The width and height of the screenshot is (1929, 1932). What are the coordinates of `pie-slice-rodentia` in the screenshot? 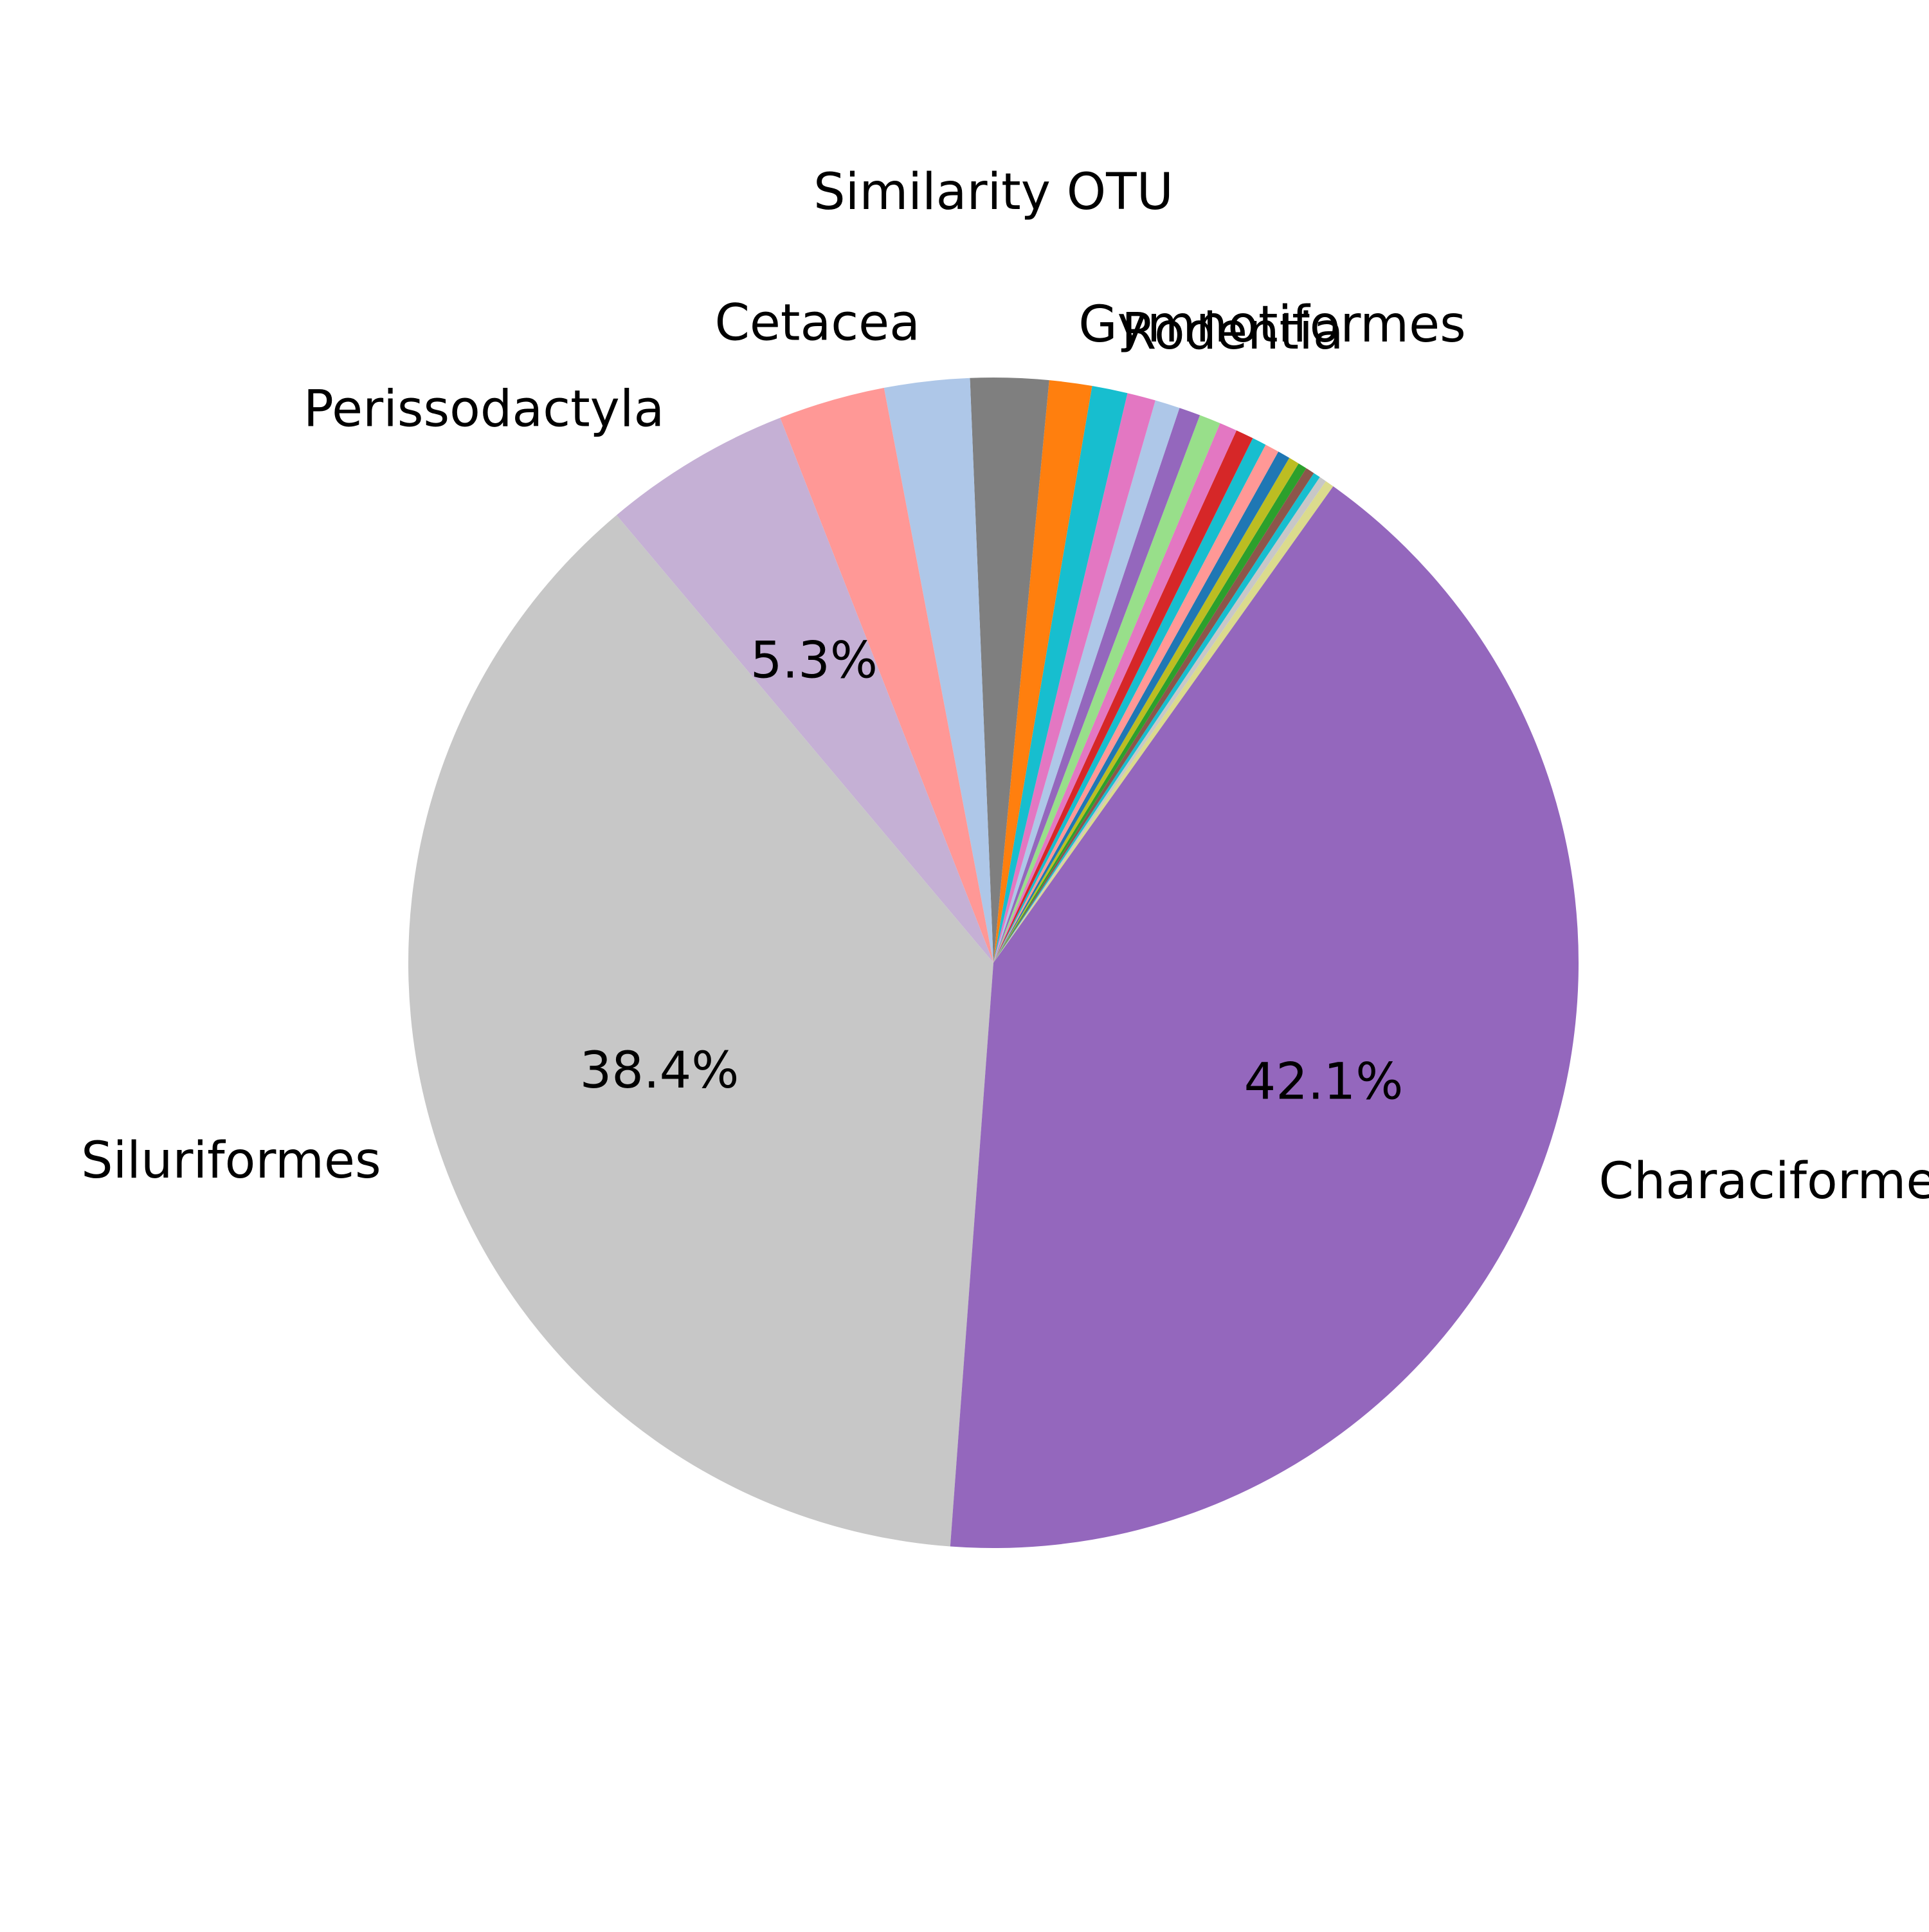 It's located at (1060, 675).